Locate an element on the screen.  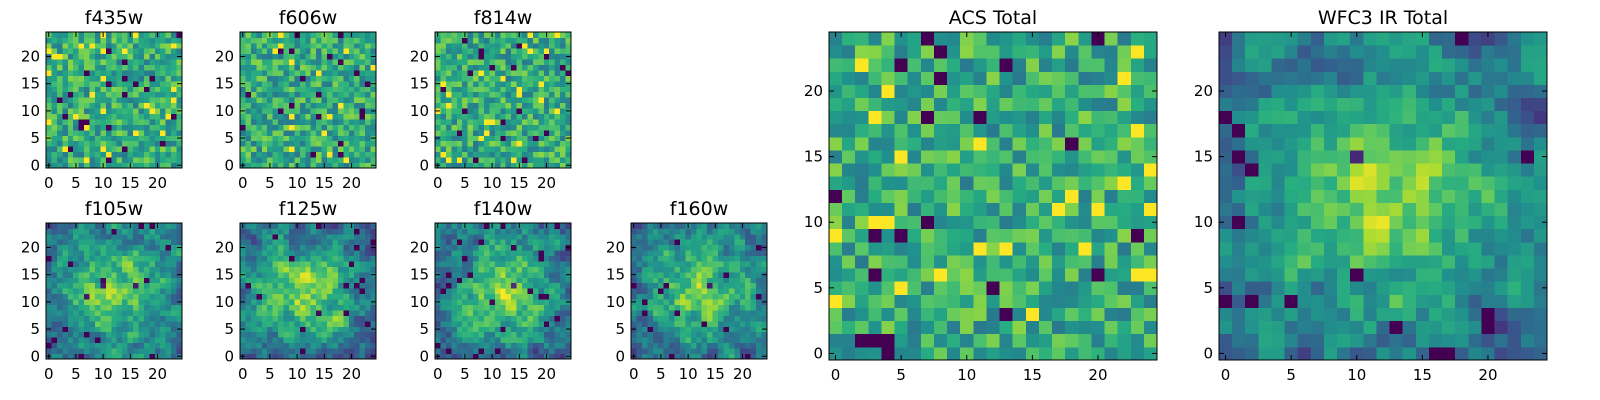
y-tick-label: 20 is located at coordinates (615, 247).